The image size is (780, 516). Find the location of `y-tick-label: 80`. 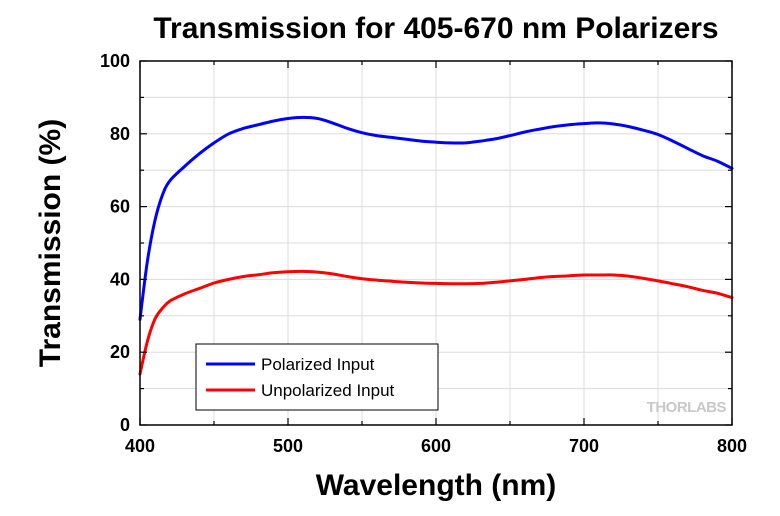

y-tick-label: 80 is located at coordinates (120, 134).